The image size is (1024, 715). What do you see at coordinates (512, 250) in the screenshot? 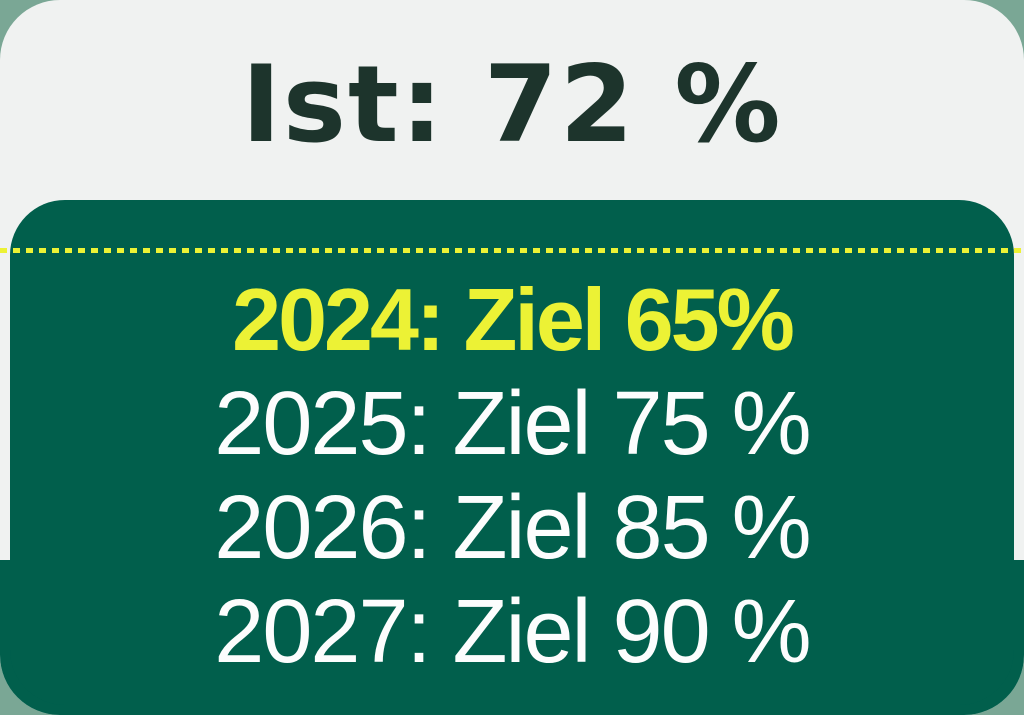
I see `dashed-divider` at bounding box center [512, 250].